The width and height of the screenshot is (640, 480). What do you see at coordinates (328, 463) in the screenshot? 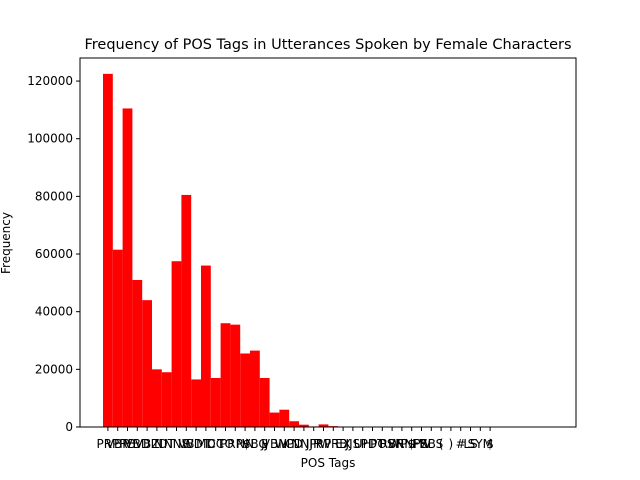
I see `x-axis-label: POS Tags` at bounding box center [328, 463].